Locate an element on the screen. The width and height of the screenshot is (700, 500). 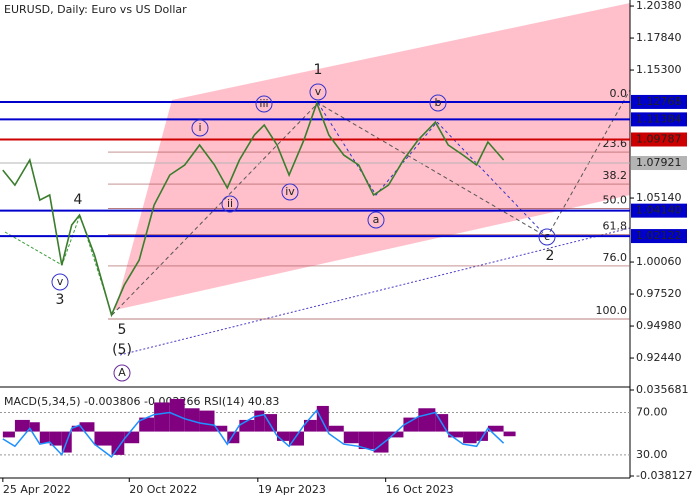
y-tick-label: 1.15300 is located at coordinates (659, 69).